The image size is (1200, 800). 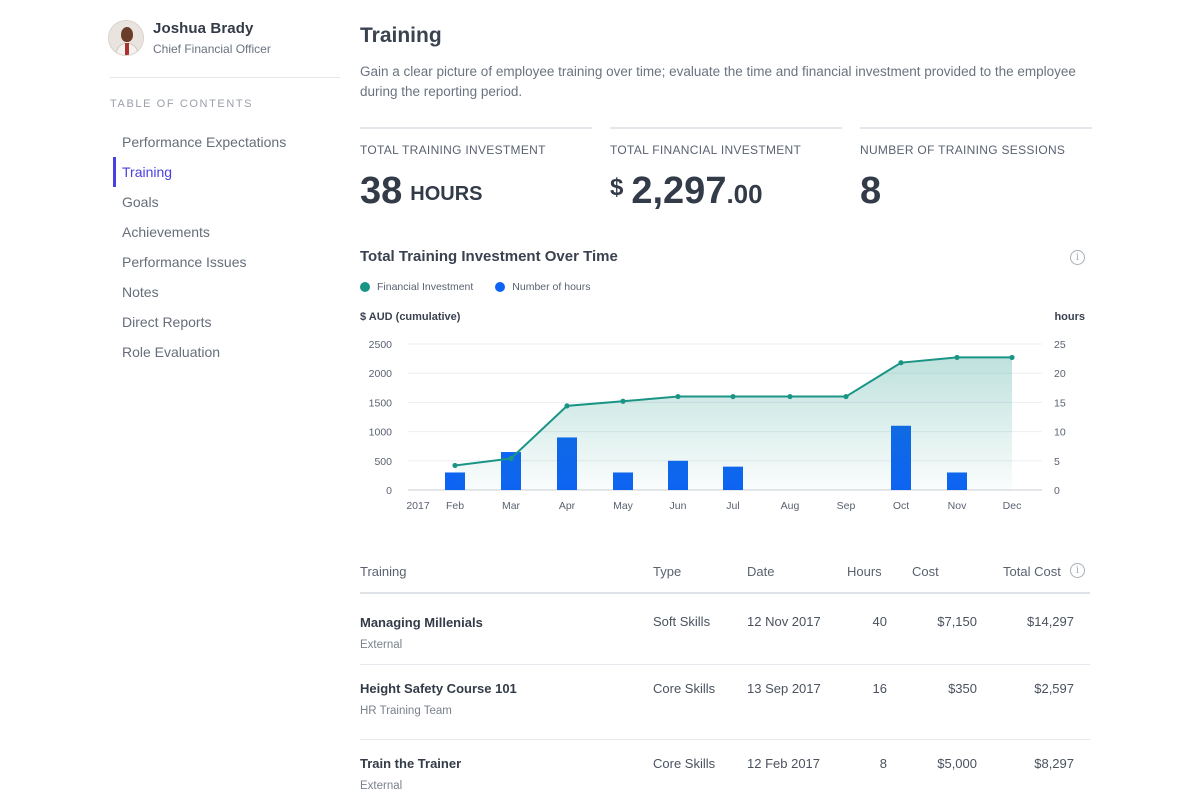 I want to click on x-tick-label: Mar, so click(x=511, y=506).